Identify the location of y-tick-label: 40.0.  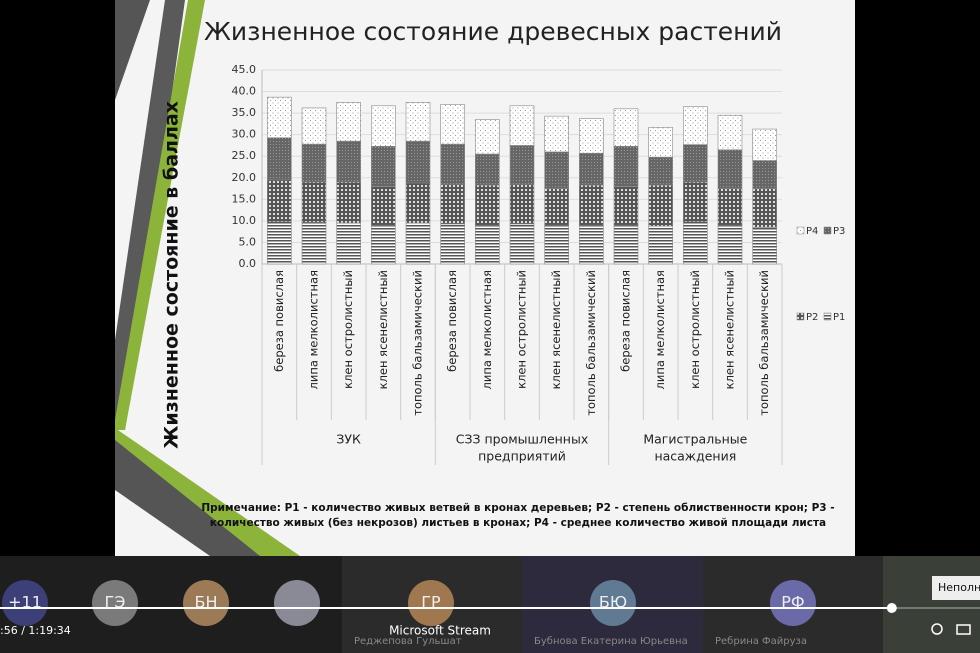
(244, 91).